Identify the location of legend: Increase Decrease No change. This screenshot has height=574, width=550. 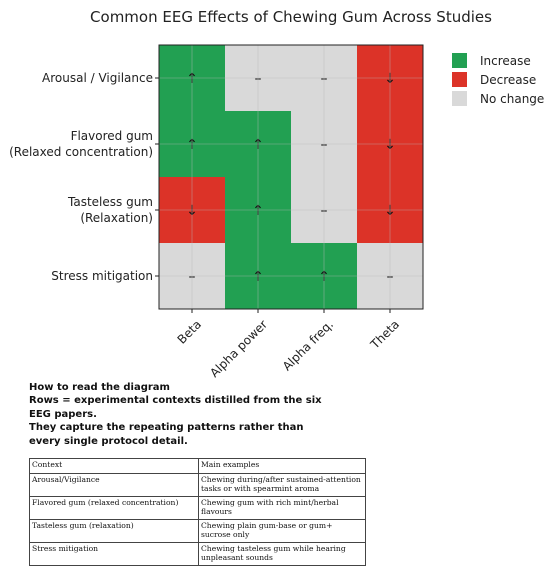
(498, 79).